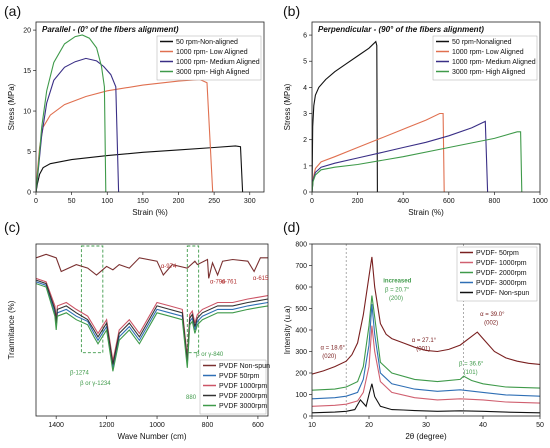 The image size is (550, 448). I want to click on y-tick-label: 6, so click(305, 36).